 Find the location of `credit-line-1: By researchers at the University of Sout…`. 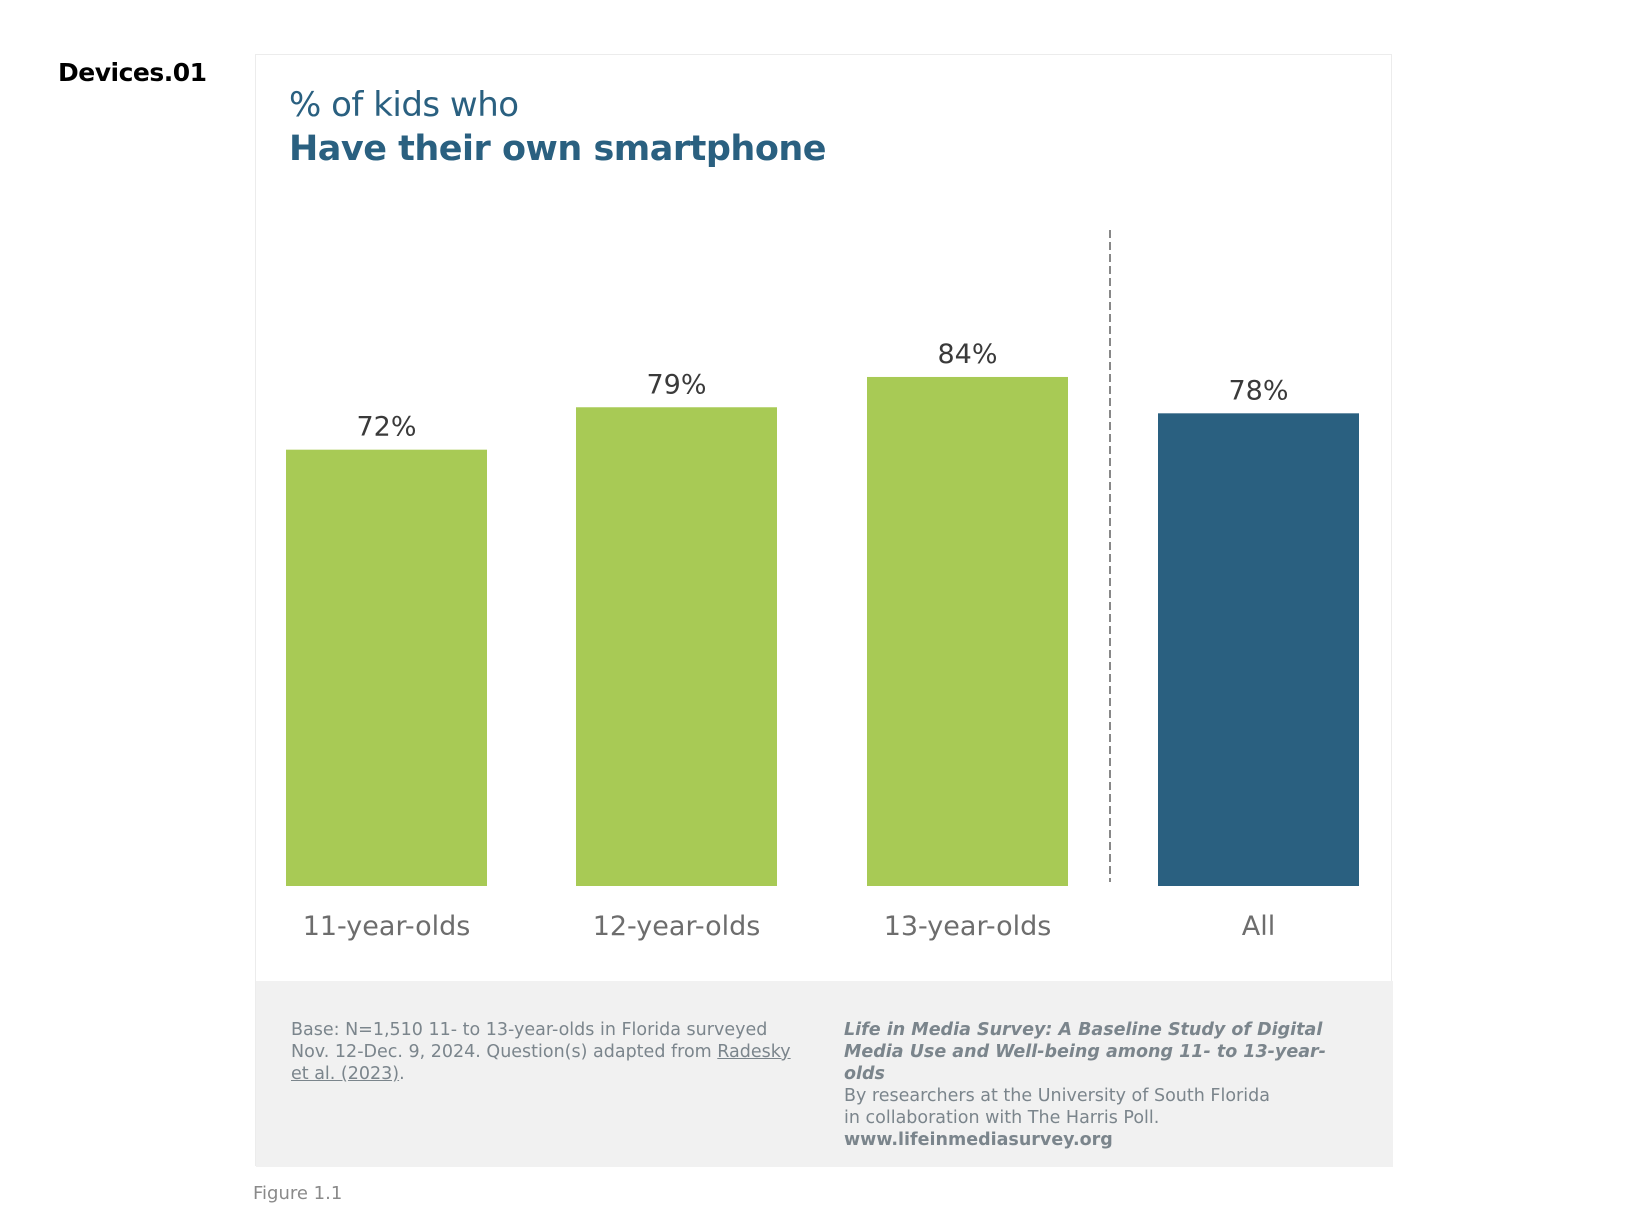

credit-line-1: By researchers at the University of Sout… is located at coordinates (1057, 1096).